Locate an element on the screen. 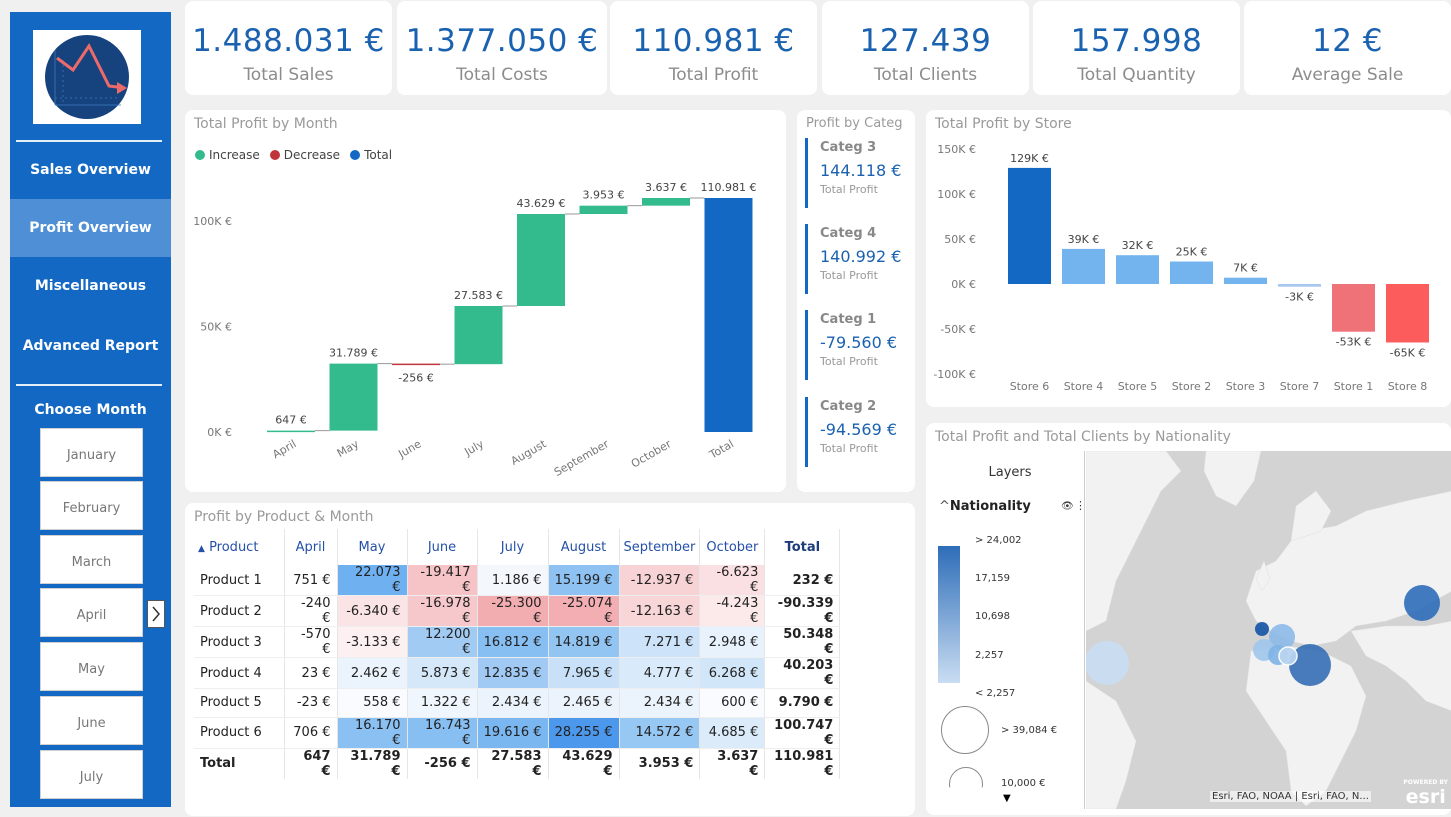  categ-name: Categ 3 is located at coordinates (848, 147).